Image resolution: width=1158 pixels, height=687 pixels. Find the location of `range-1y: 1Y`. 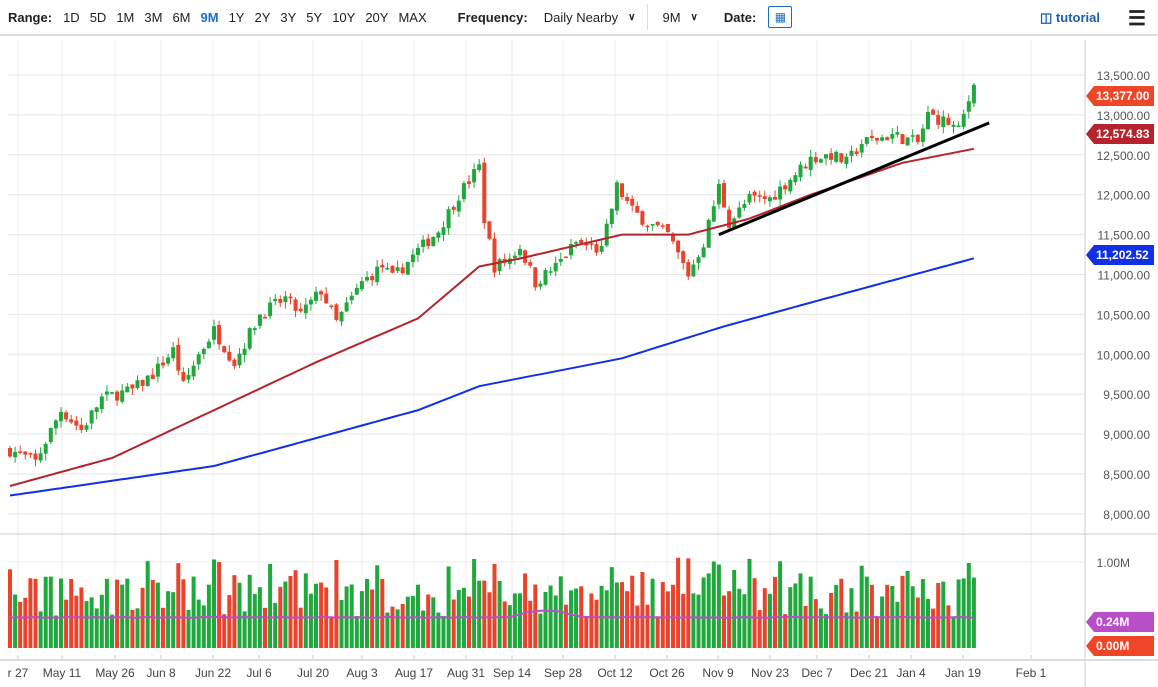

range-1y: 1Y is located at coordinates (236, 17).